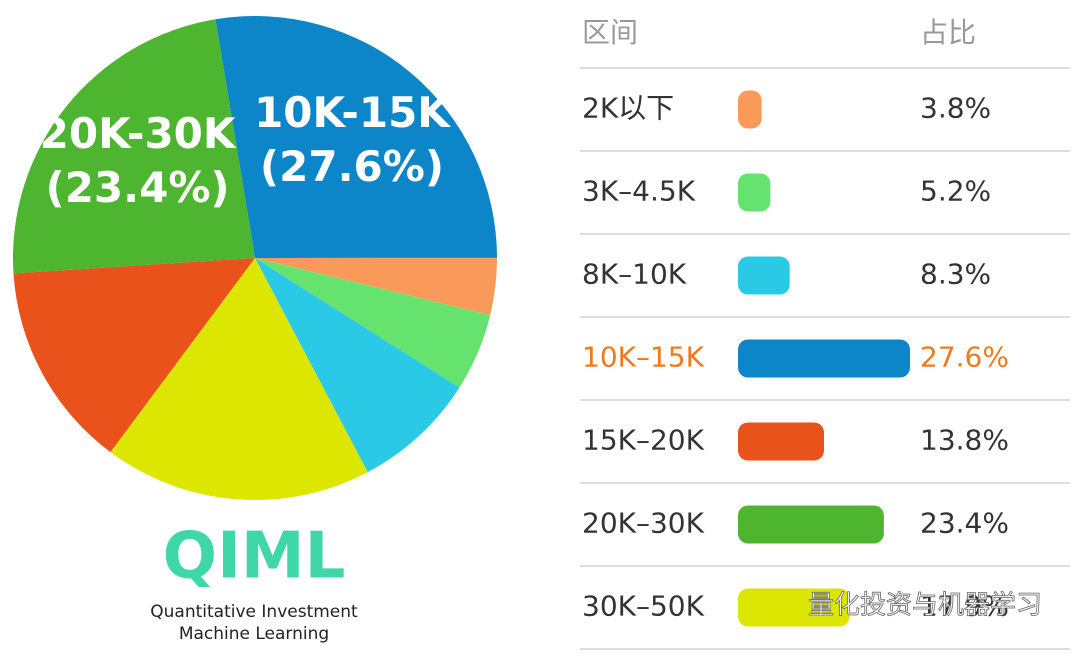  What do you see at coordinates (964, 523) in the screenshot?
I see `value-label: 23.4%` at bounding box center [964, 523].